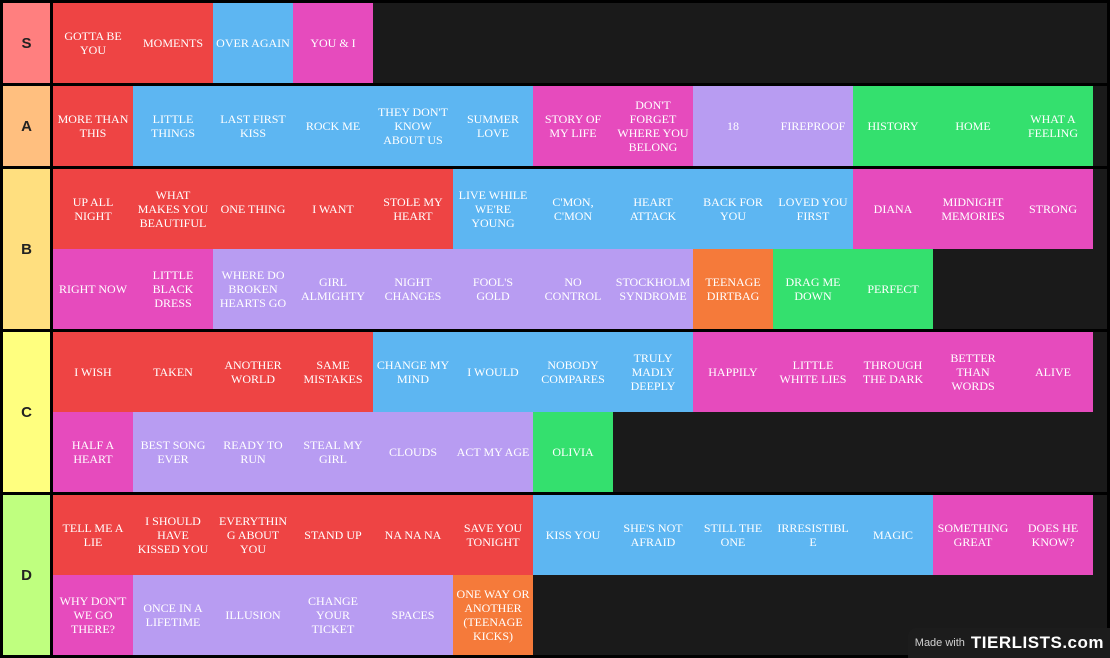 This screenshot has height=658, width=1110. I want to click on tier-item: ANOTHER WORLD, so click(253, 372).